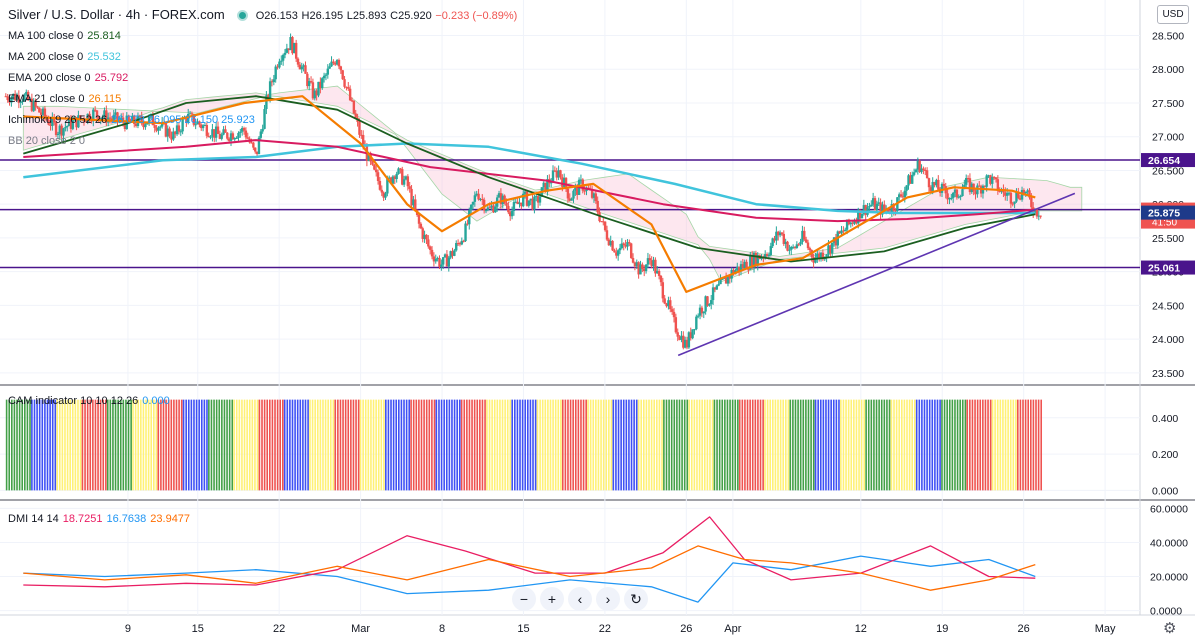 This screenshot has height=639, width=1195. Describe the element at coordinates (1173, 14) in the screenshot. I see `currency-button: USD` at that location.